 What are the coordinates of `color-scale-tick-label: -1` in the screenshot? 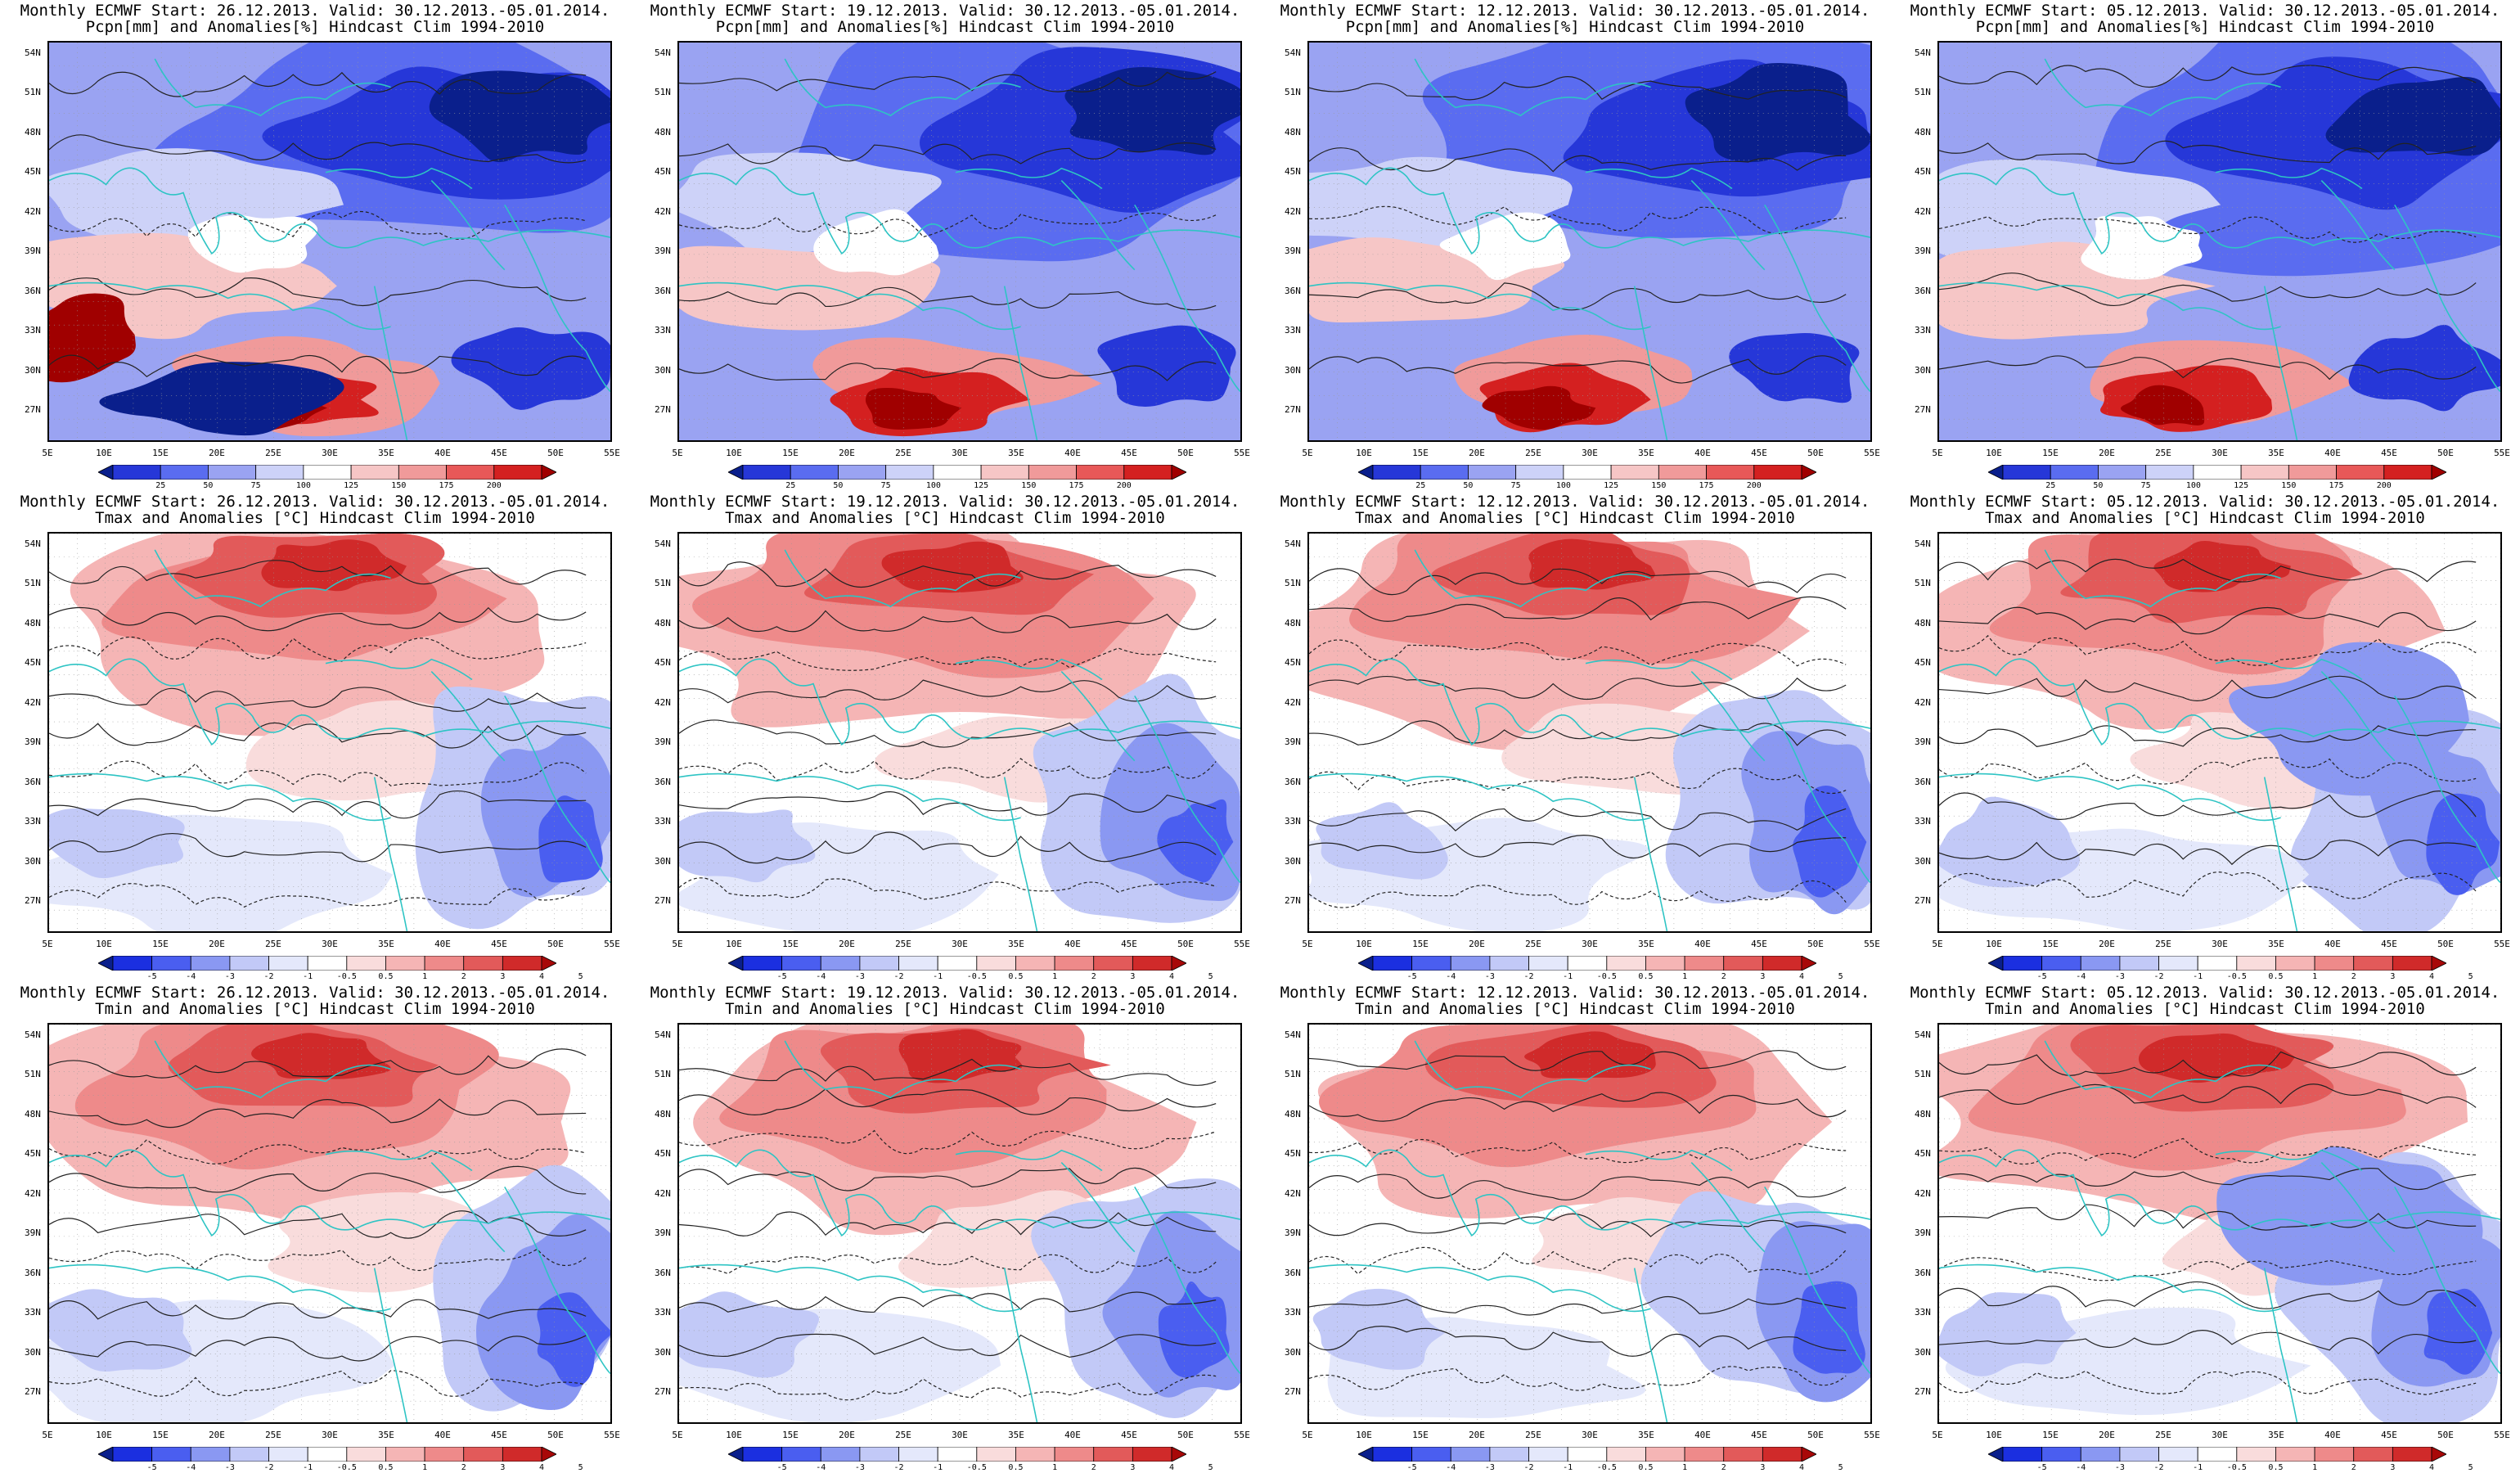 It's located at (1568, 1468).